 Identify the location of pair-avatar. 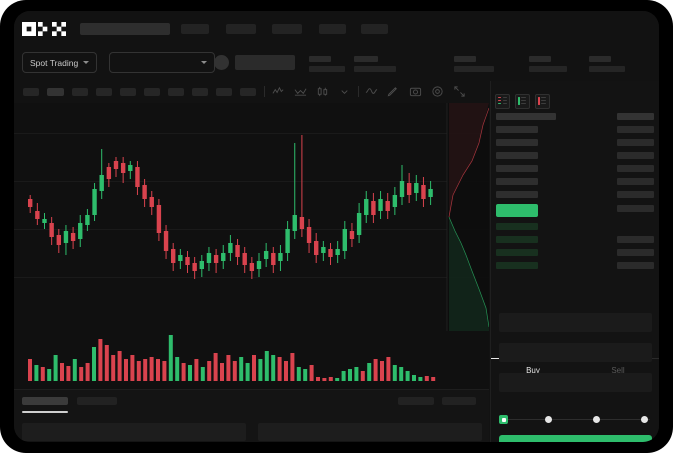
(221, 62).